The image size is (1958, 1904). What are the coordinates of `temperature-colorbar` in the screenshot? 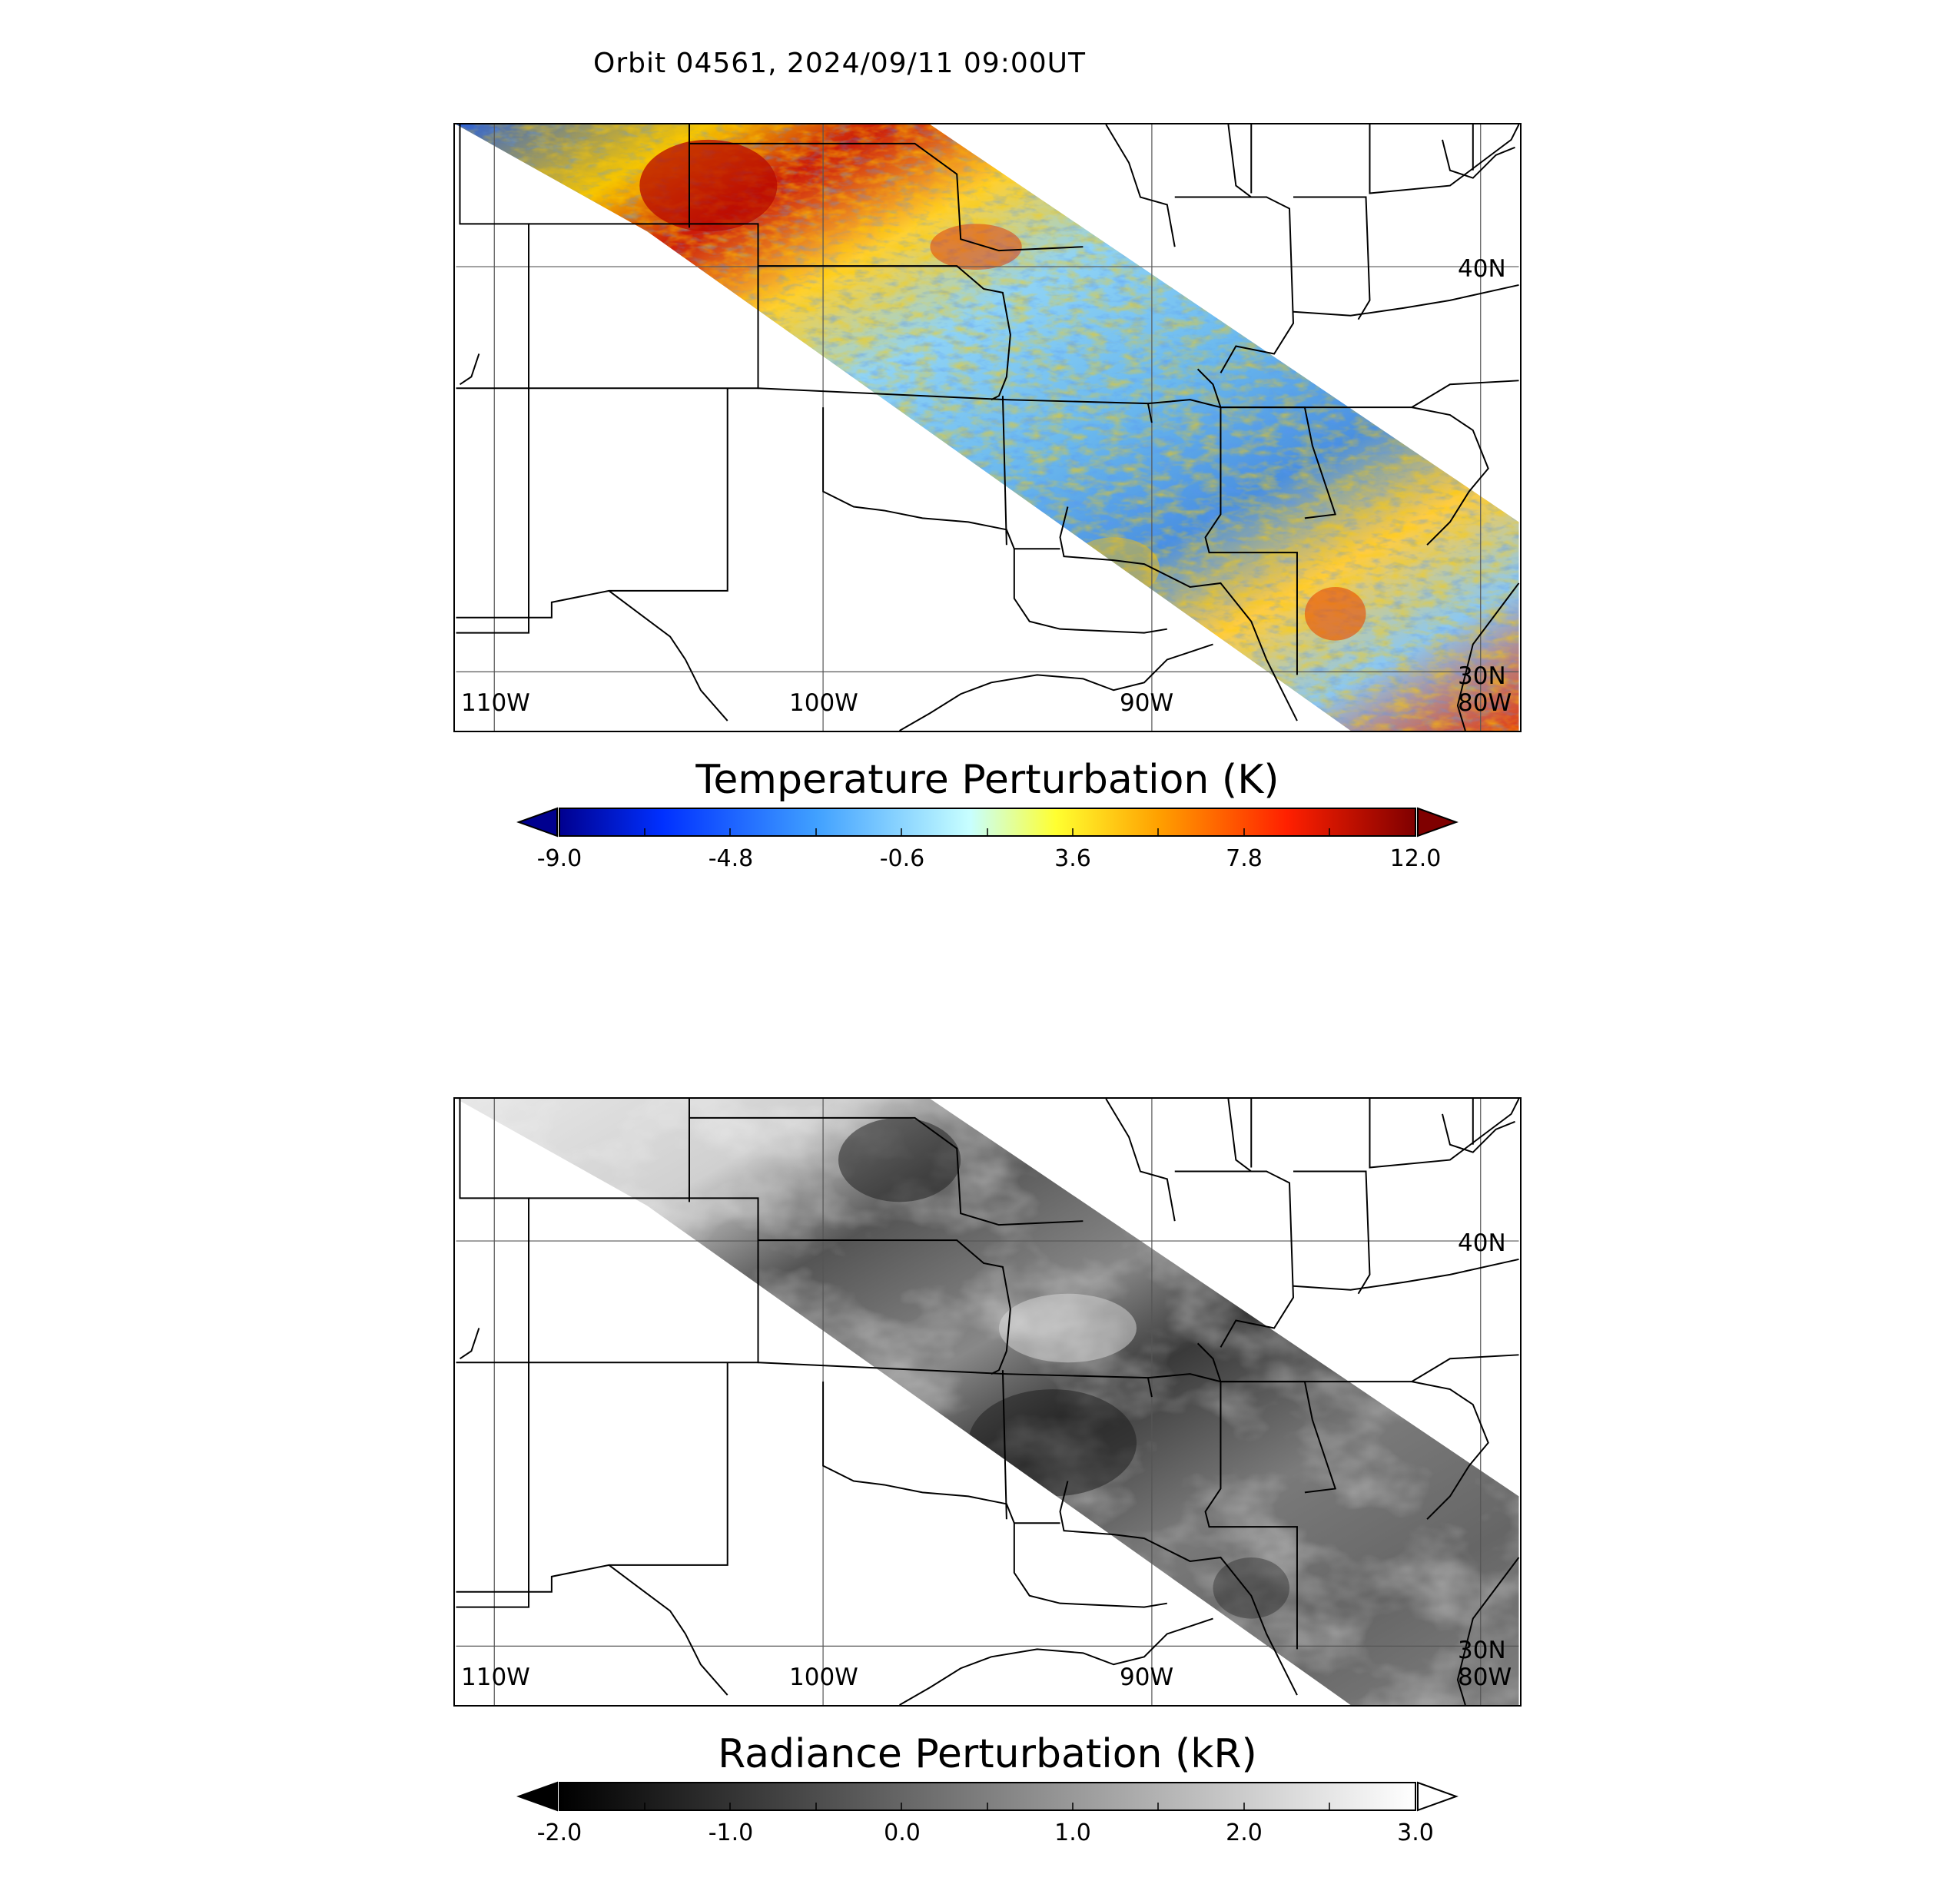 It's located at (988, 823).